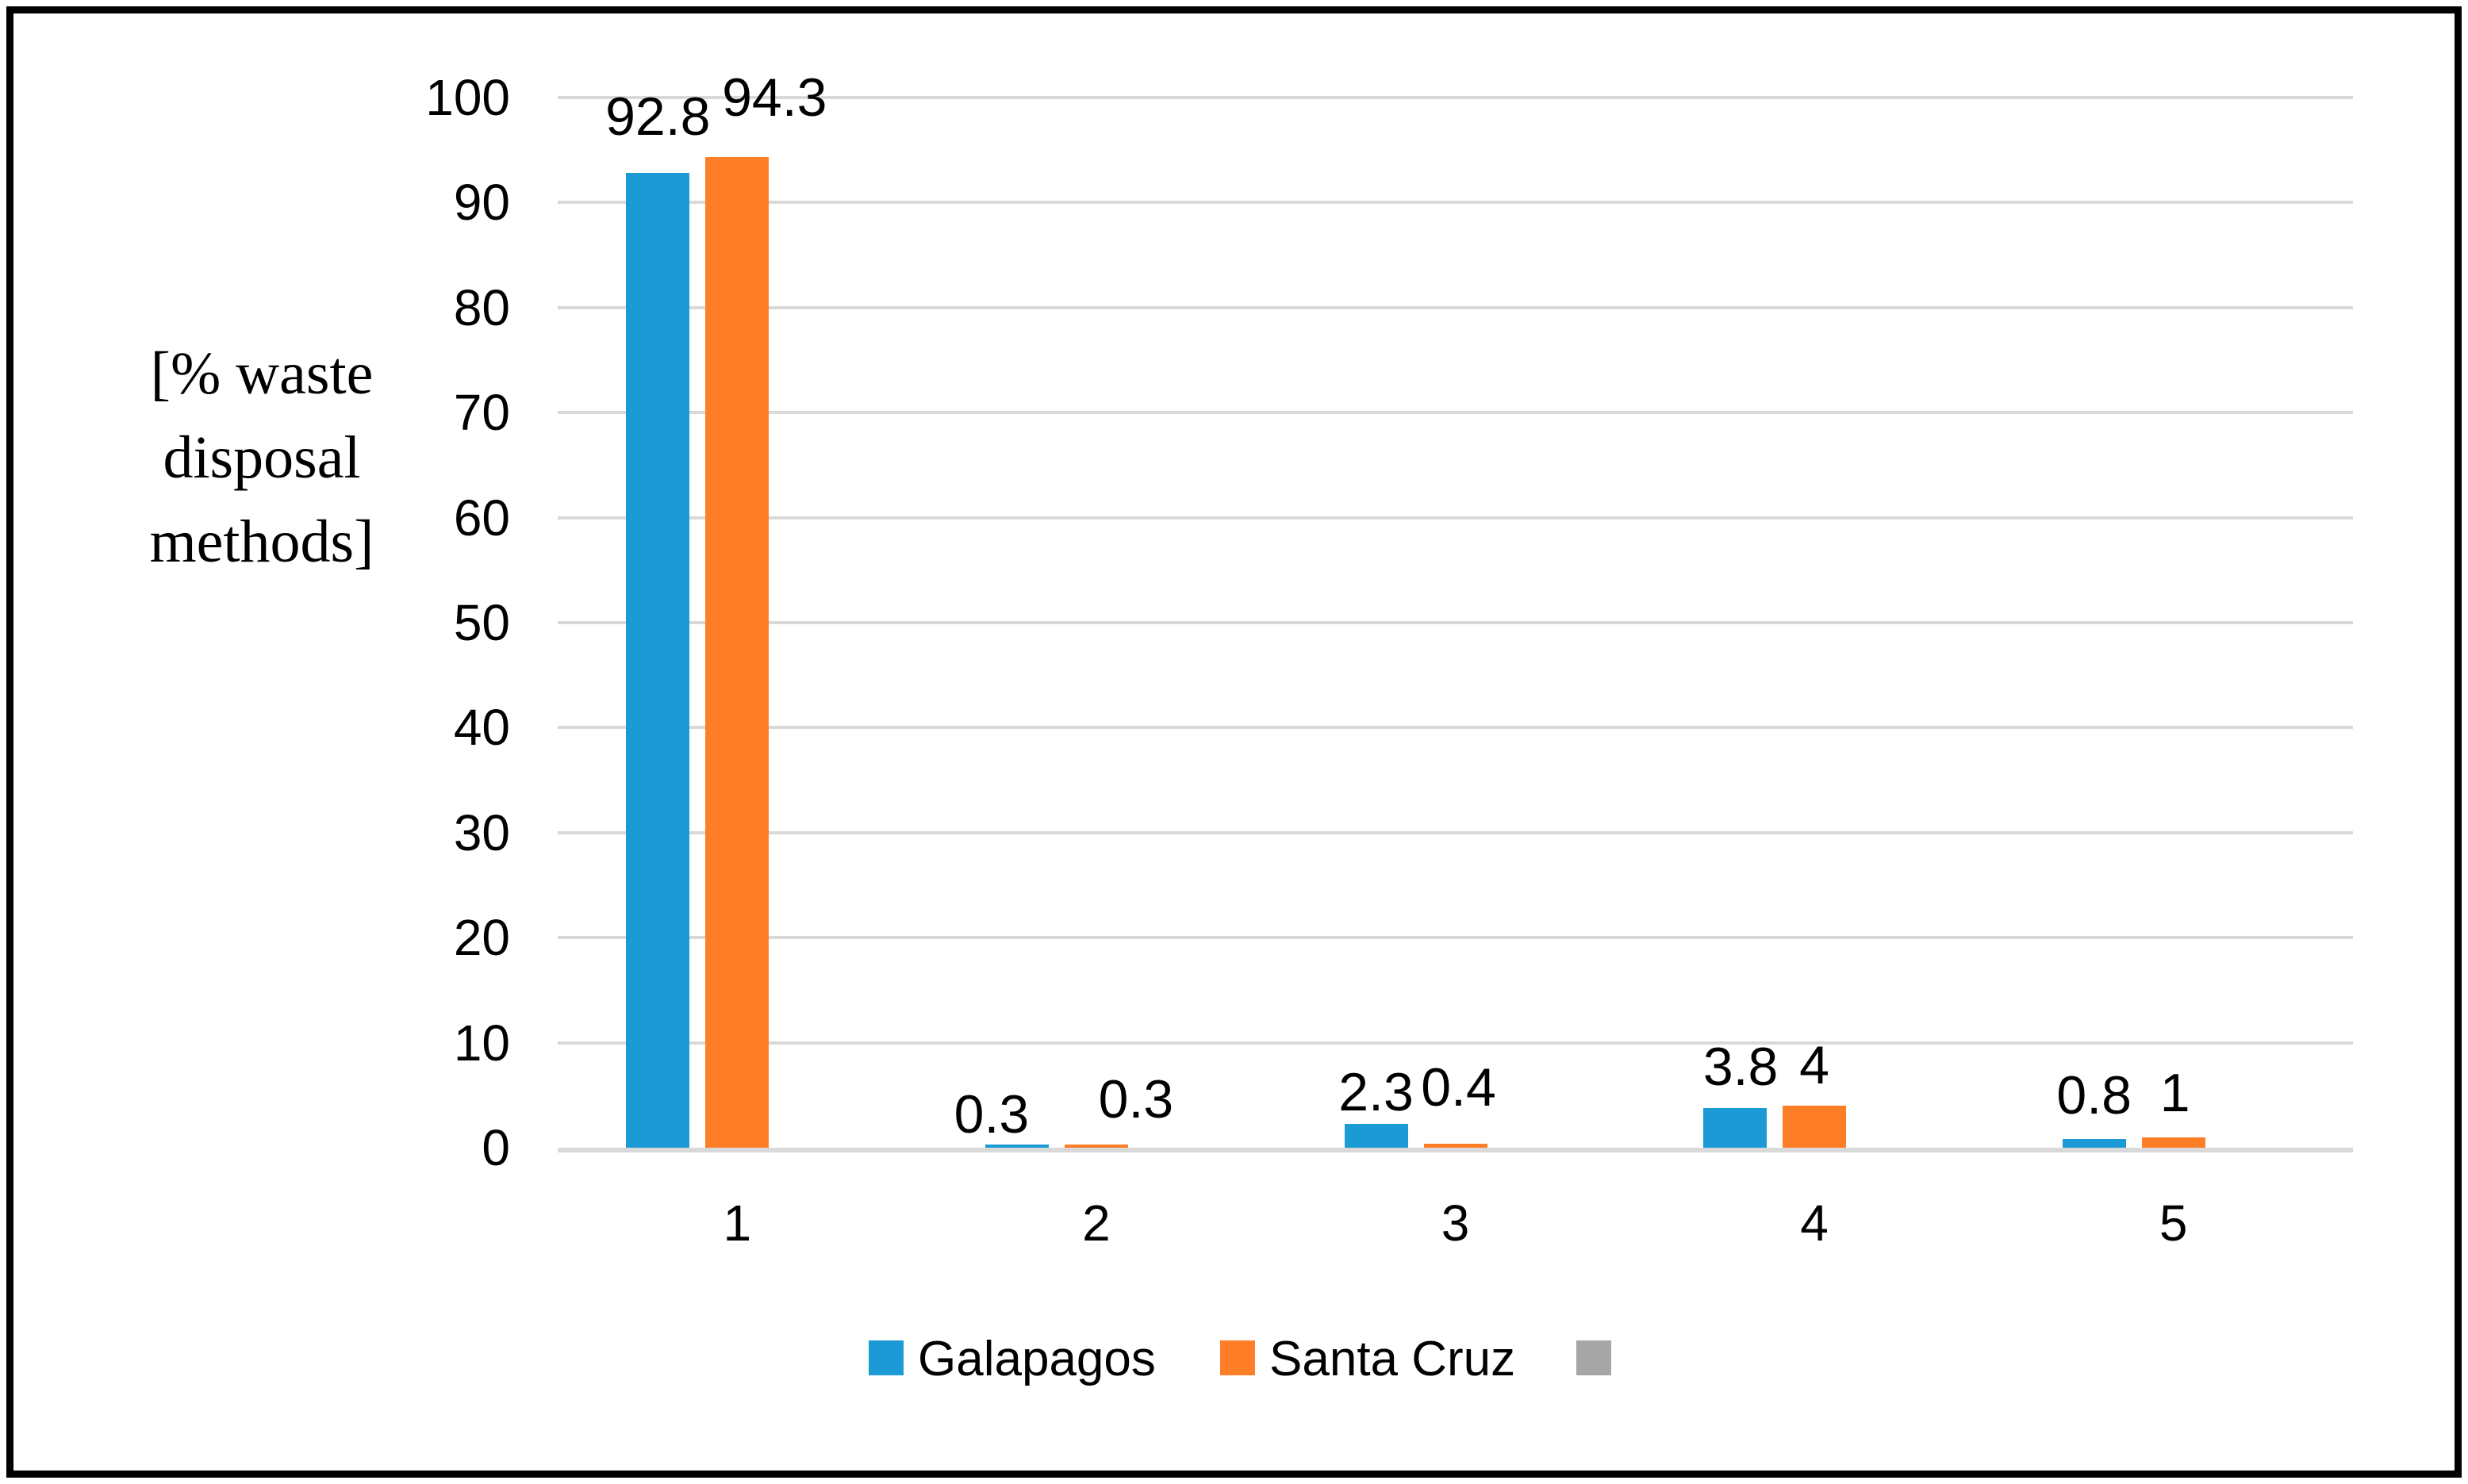 This screenshot has height=1484, width=2468. What do you see at coordinates (1237, 1357) in the screenshot?
I see `legend-swatch-santa-cruz` at bounding box center [1237, 1357].